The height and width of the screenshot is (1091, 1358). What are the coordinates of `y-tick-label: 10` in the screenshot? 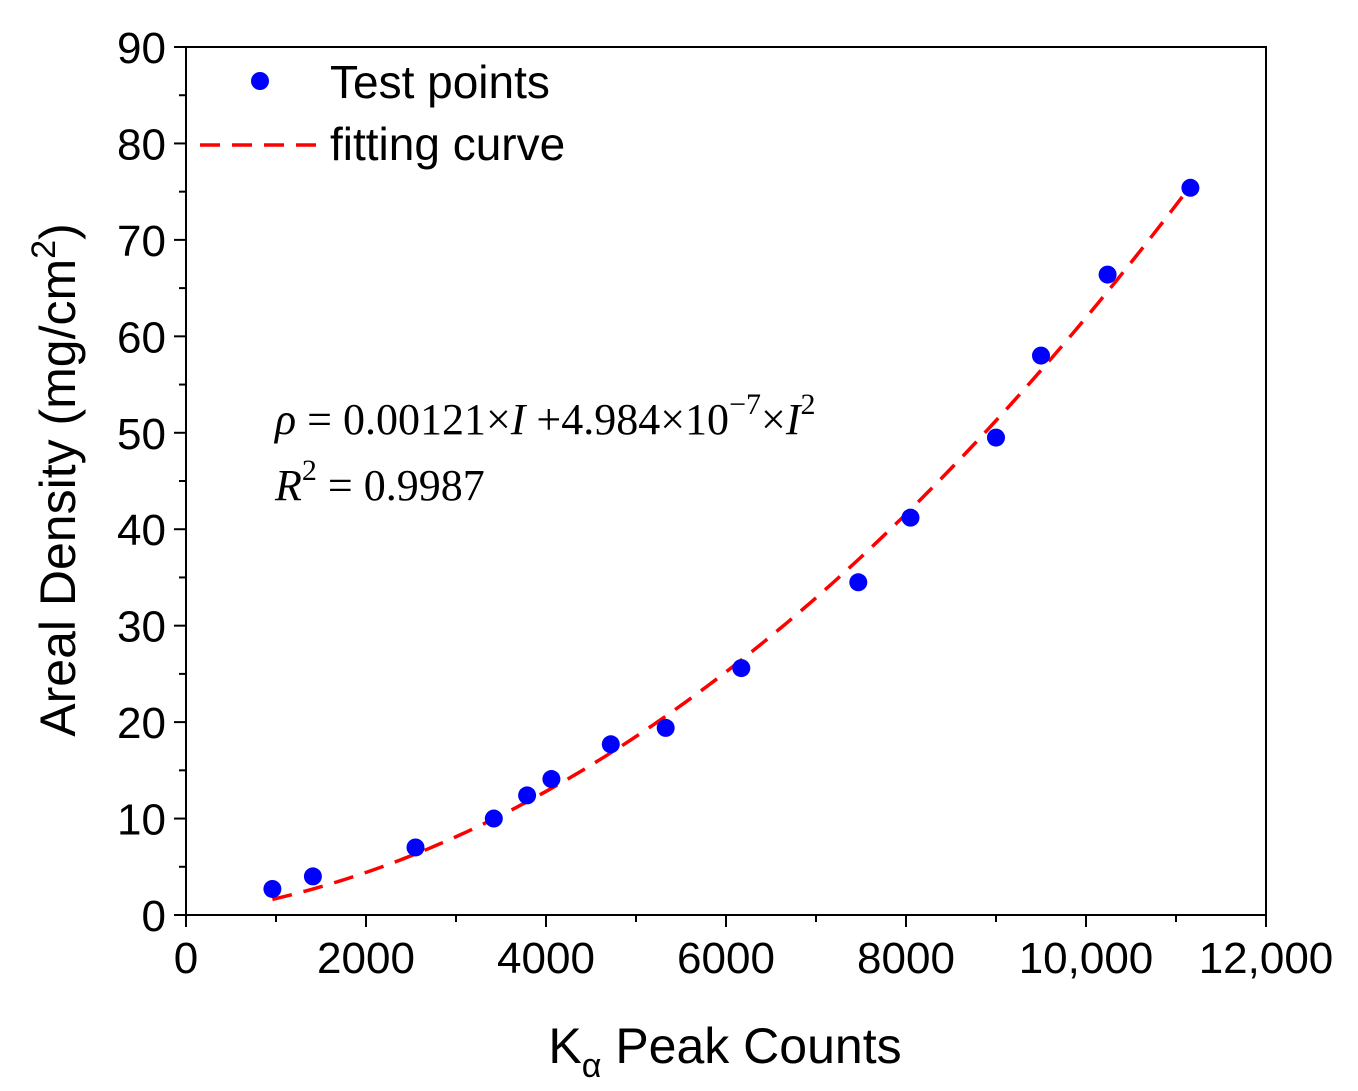 It's located at (141, 820).